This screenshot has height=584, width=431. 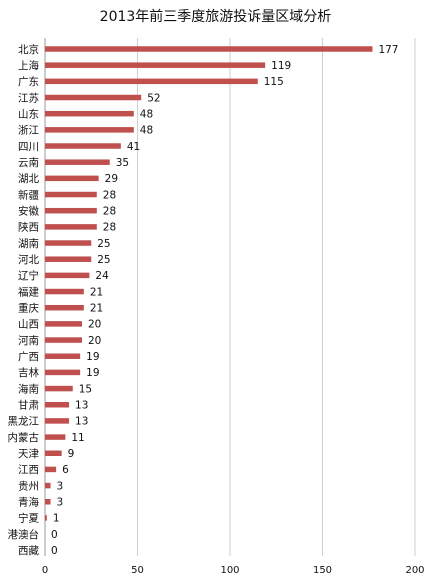 What do you see at coordinates (414, 570) in the screenshot?
I see `x-tick-label: 200` at bounding box center [414, 570].